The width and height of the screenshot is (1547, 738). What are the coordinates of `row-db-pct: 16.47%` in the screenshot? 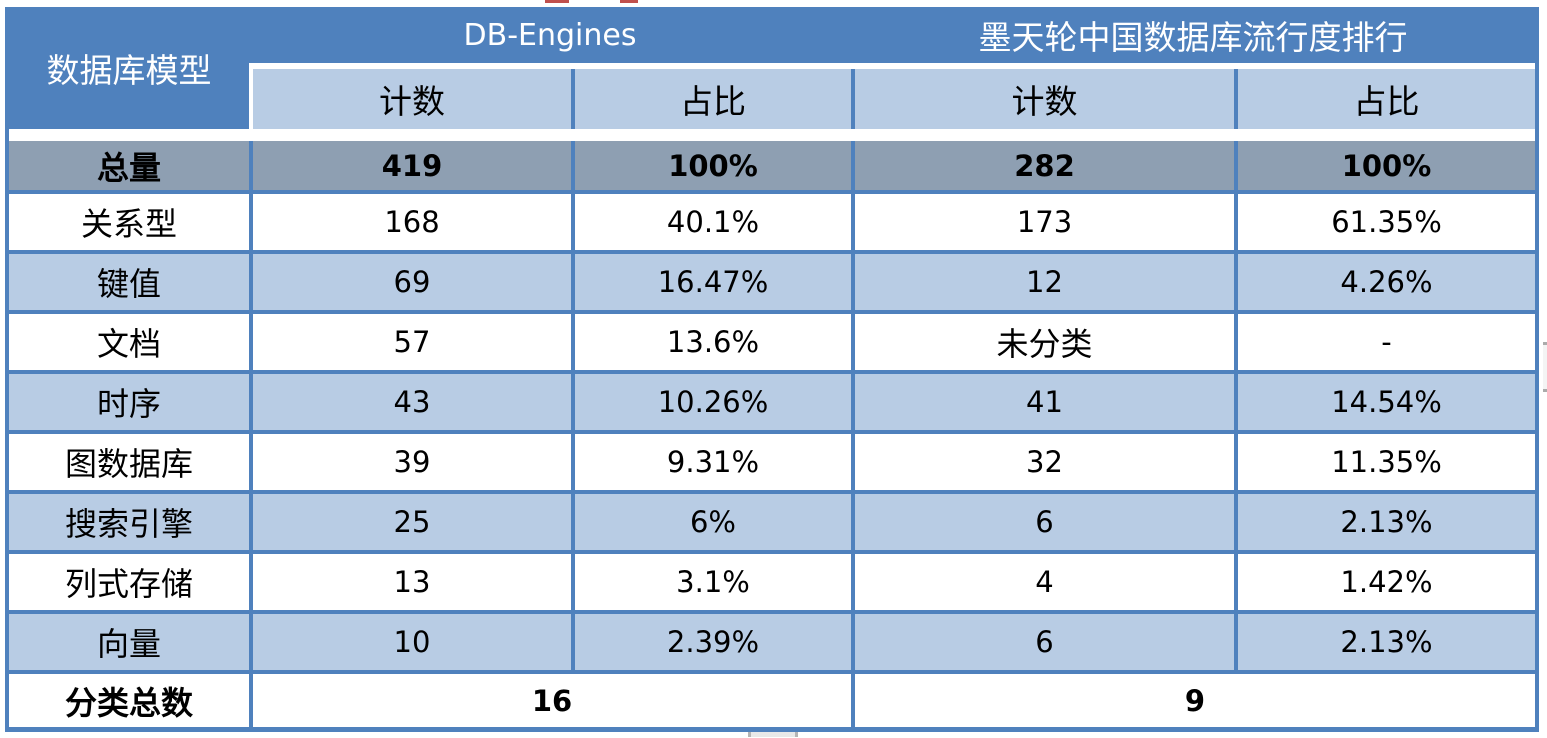 It's located at (711, 280).